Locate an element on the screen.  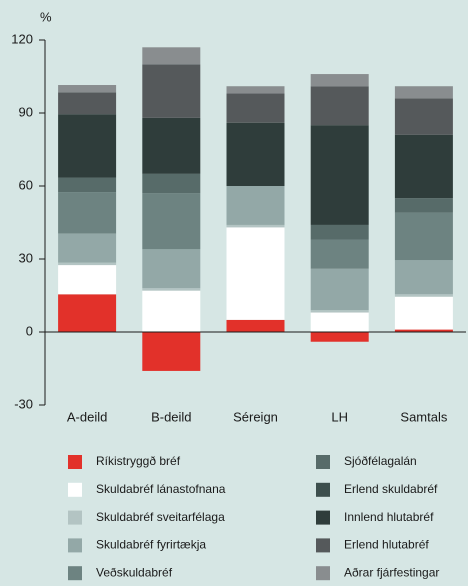
y-tick-label: 30 is located at coordinates (26, 257).